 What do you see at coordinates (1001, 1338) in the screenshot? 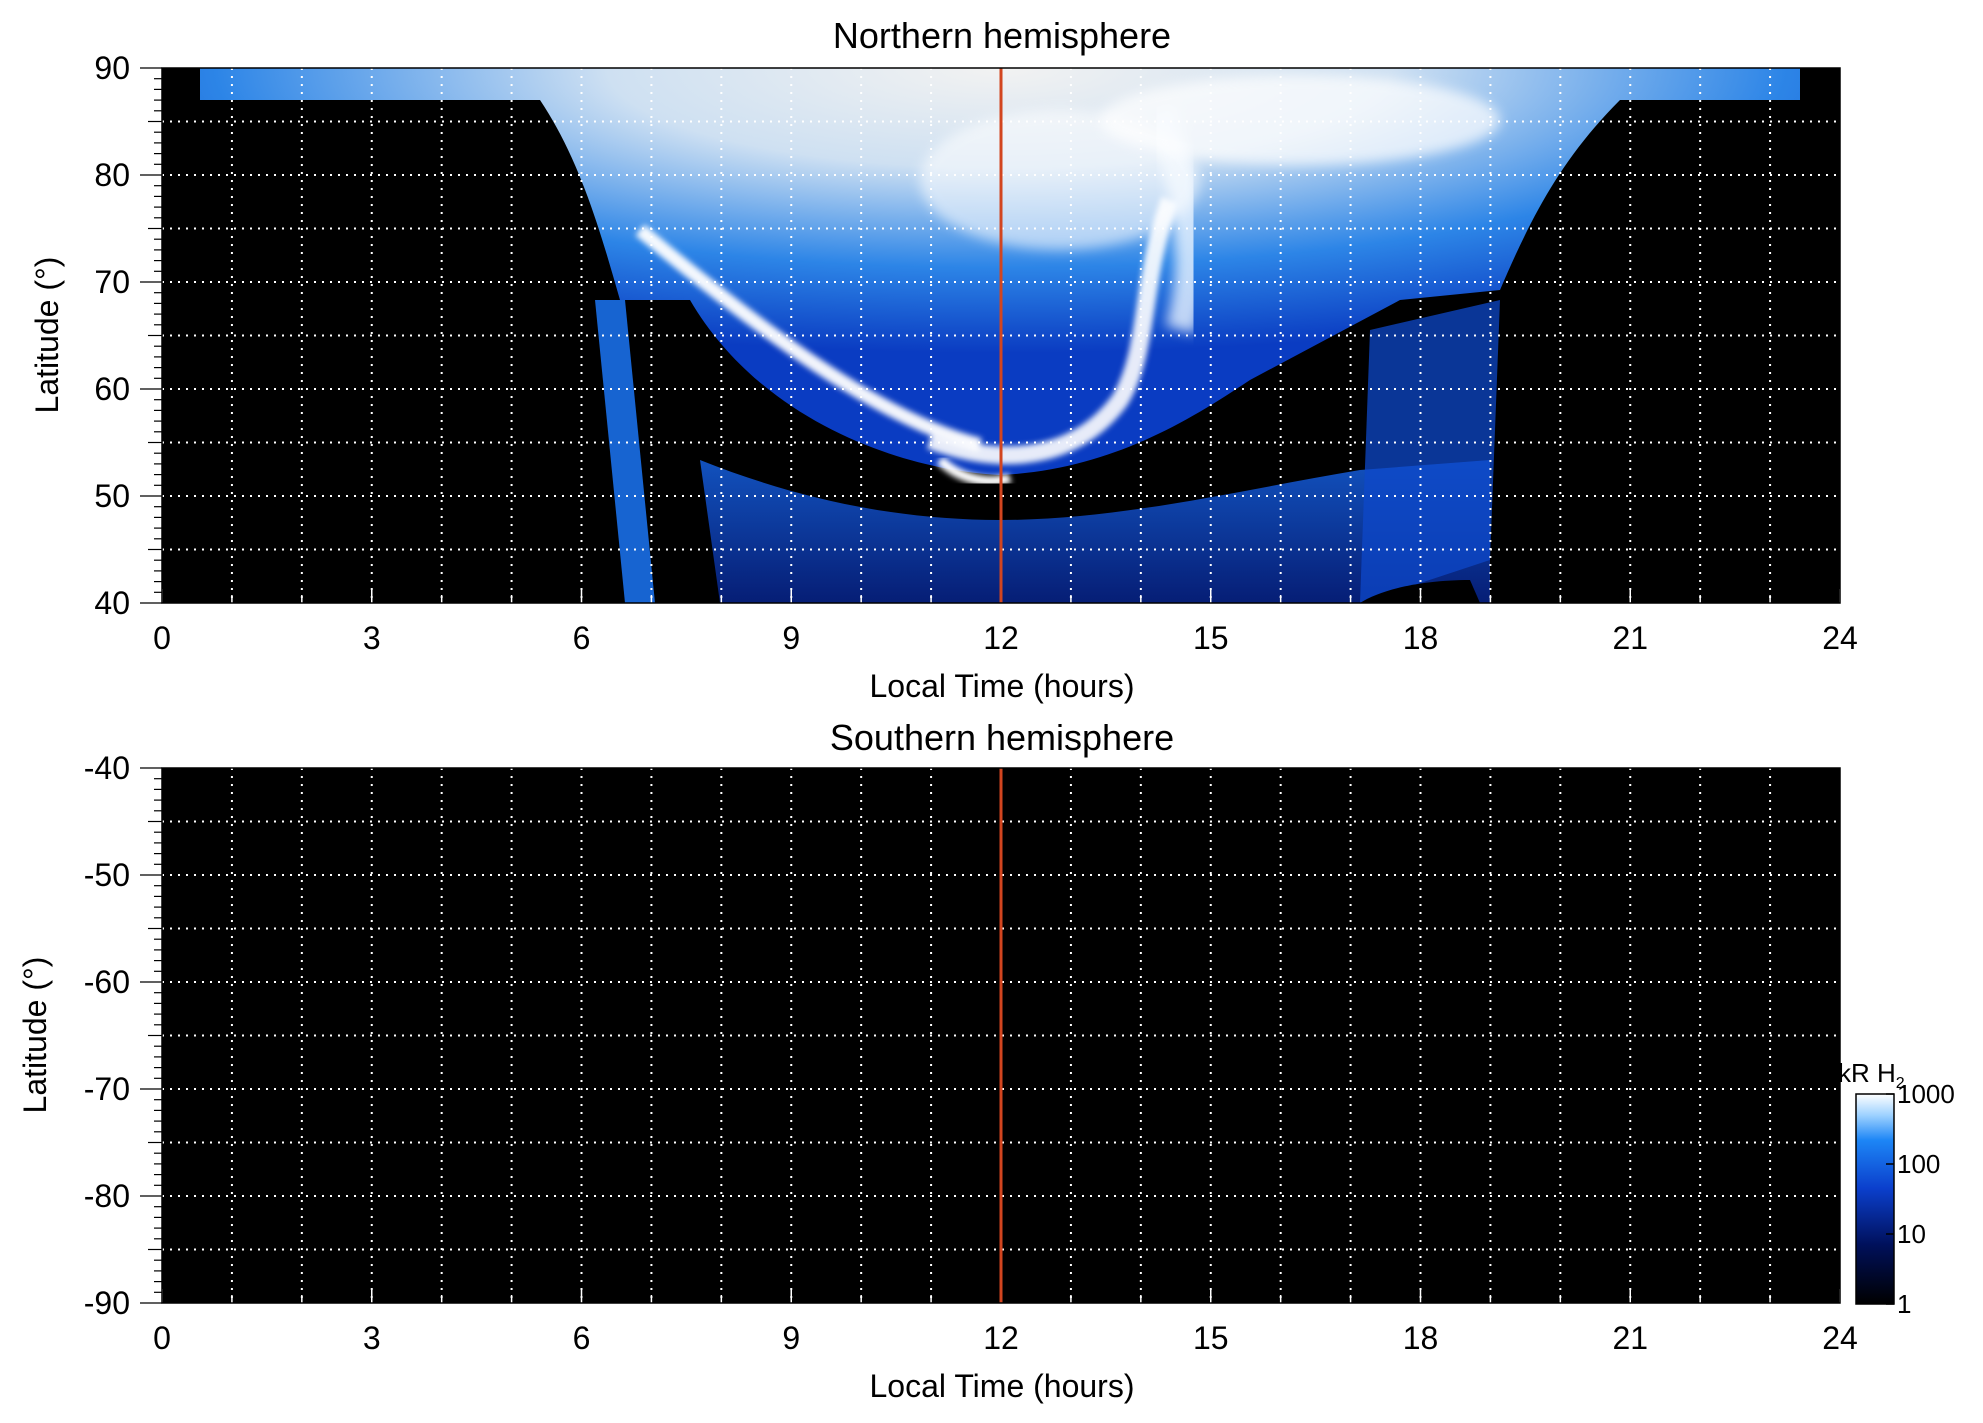
I see `southern-x-tick-label: 12` at bounding box center [1001, 1338].